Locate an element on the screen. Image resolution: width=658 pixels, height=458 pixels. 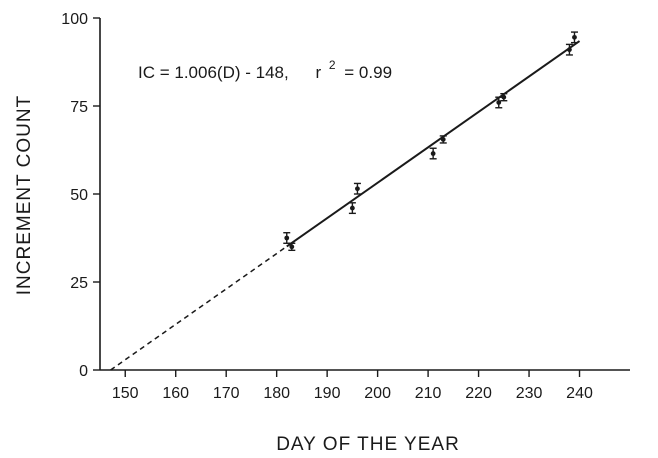
regression-line-extrapolated is located at coordinates (199, 308).